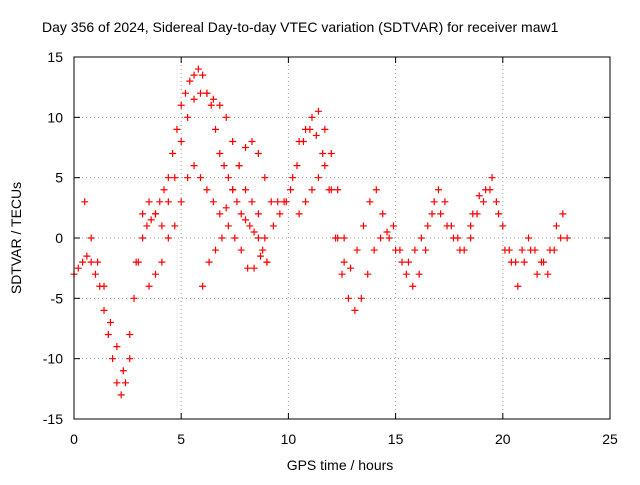  I want to click on y-tick-label: -15, so click(53, 419).